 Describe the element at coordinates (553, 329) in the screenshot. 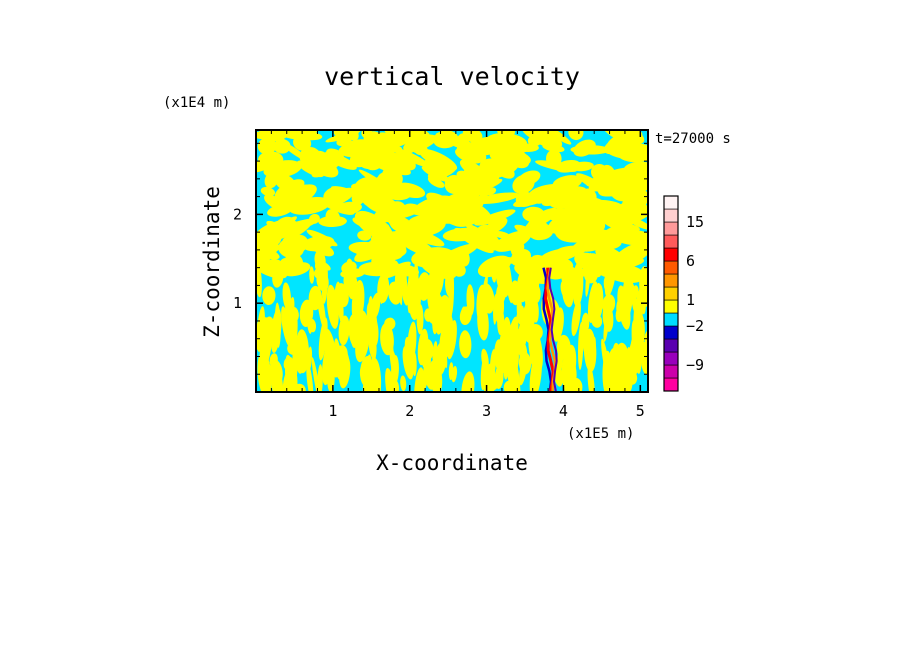

I see `downdraft-streak` at that location.